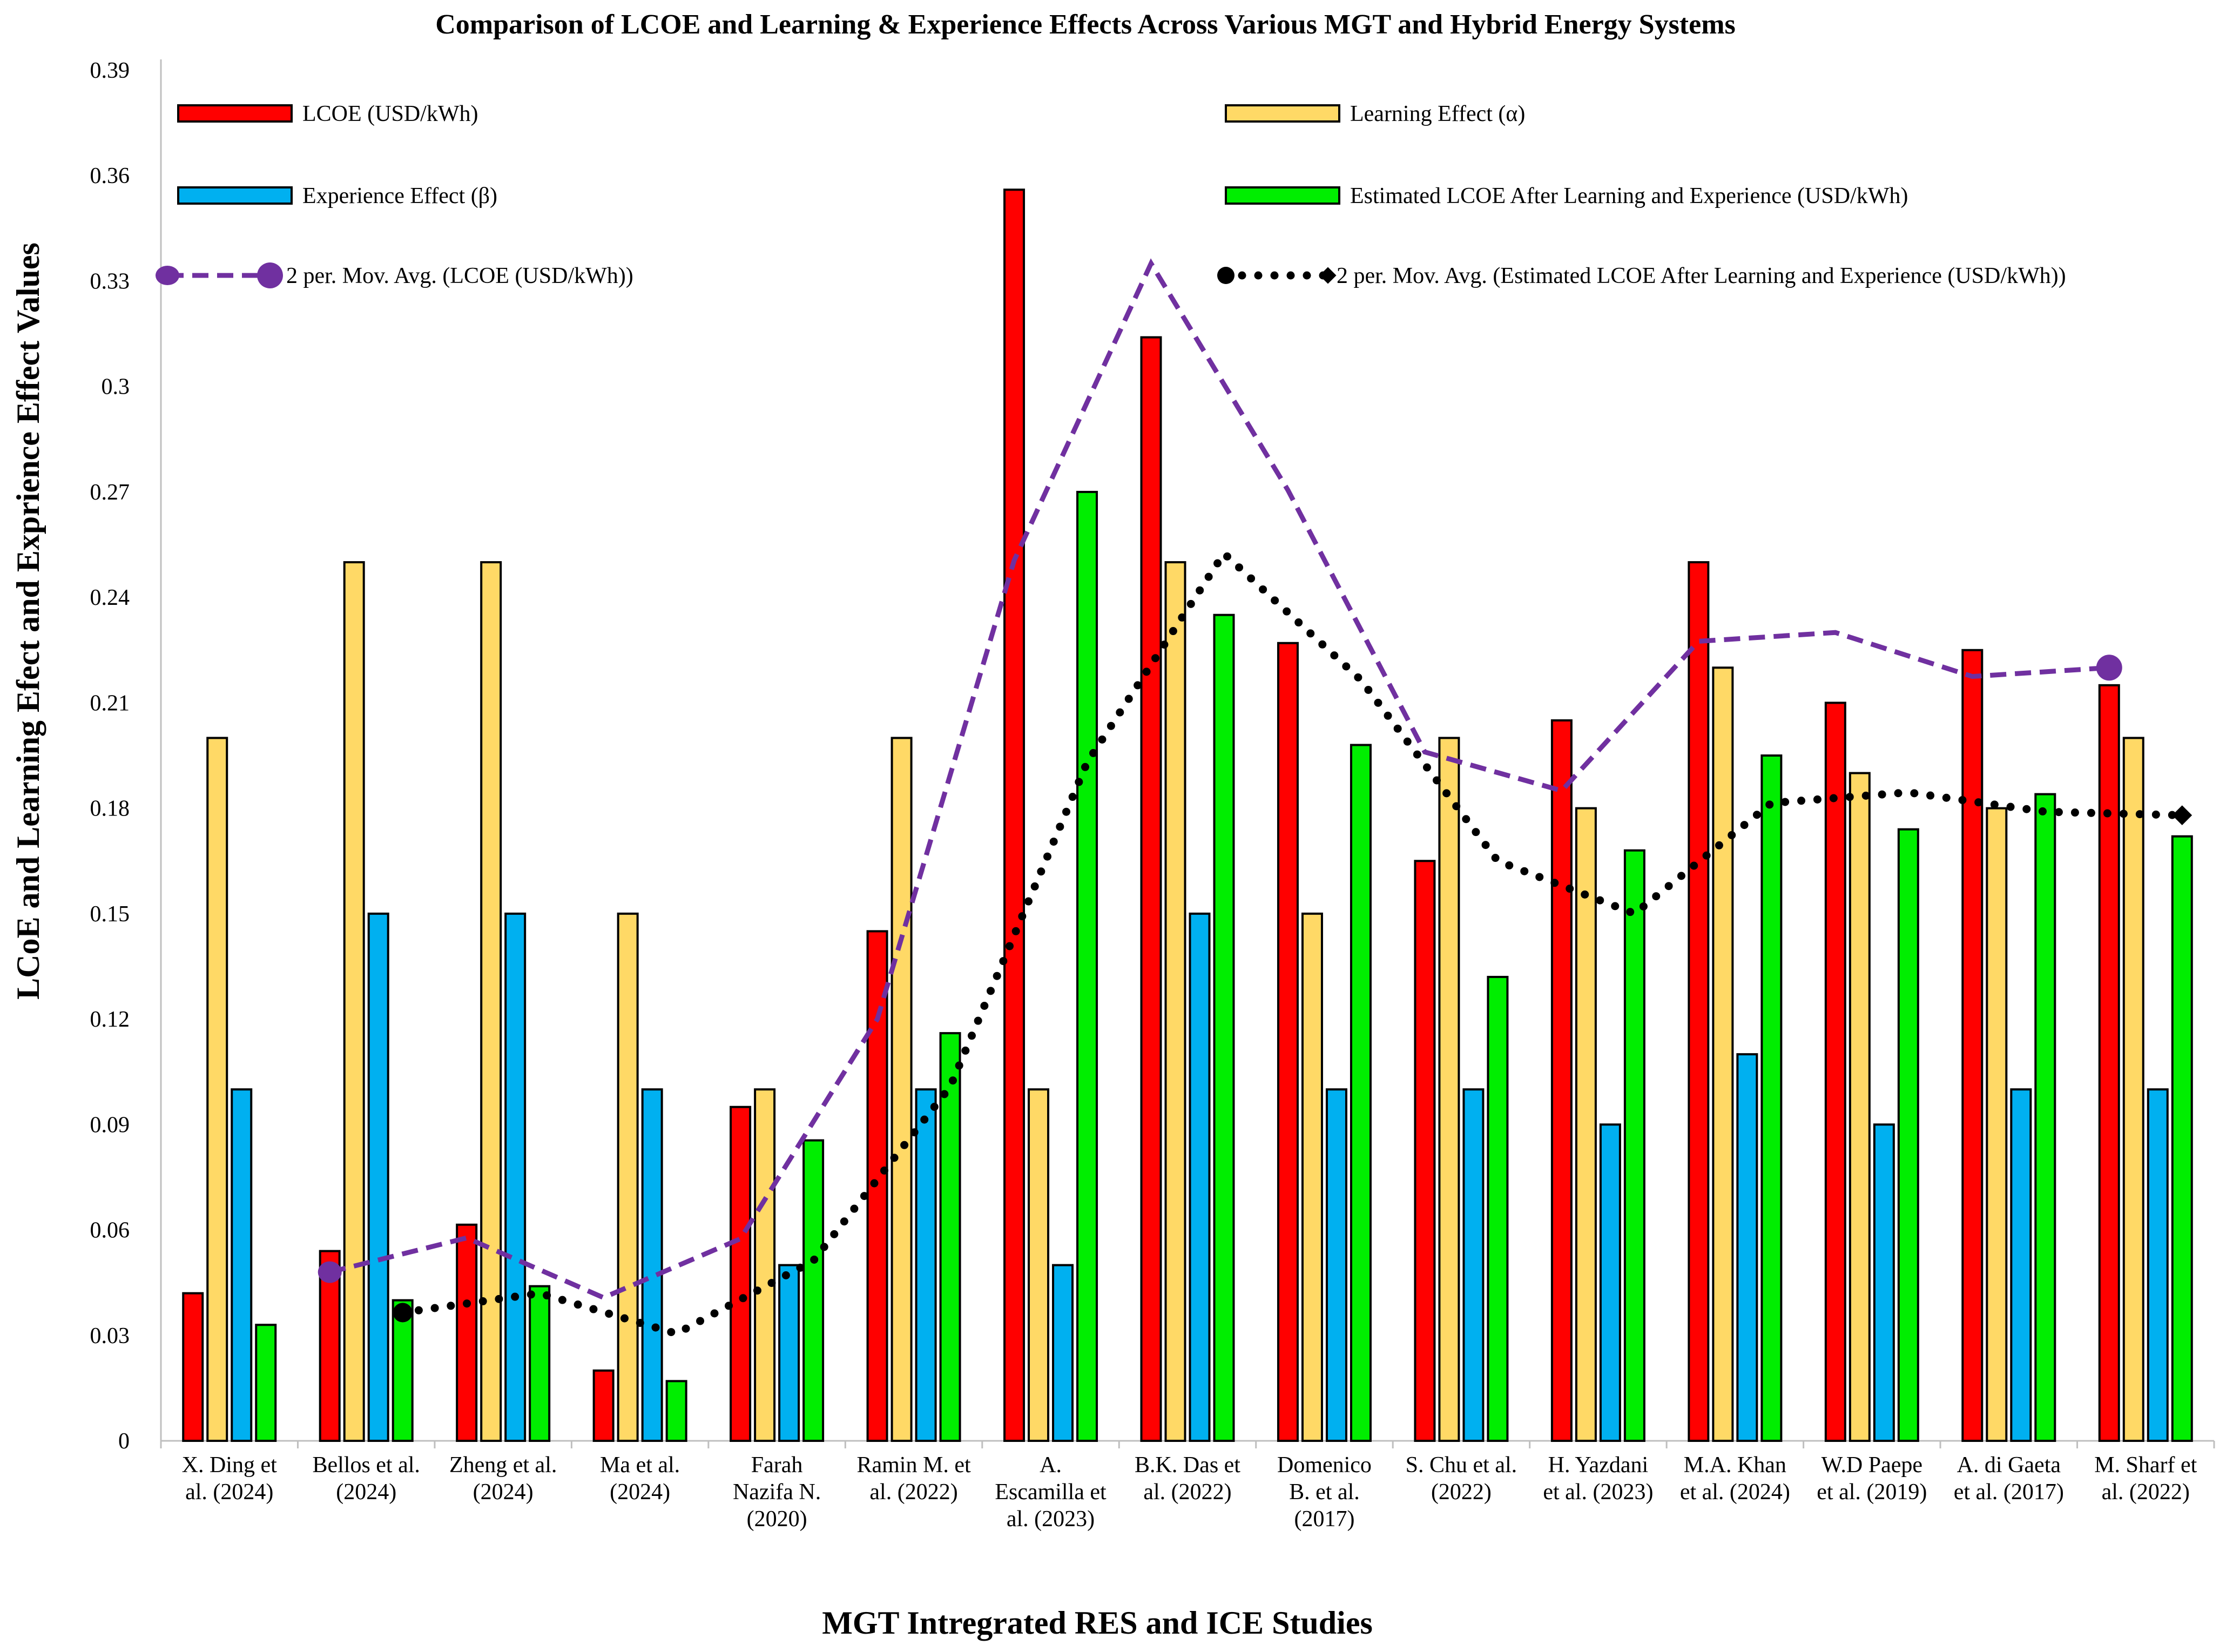  Describe the element at coordinates (2009, 1492) in the screenshot. I see `category-label-line: et al. (2017)` at that location.